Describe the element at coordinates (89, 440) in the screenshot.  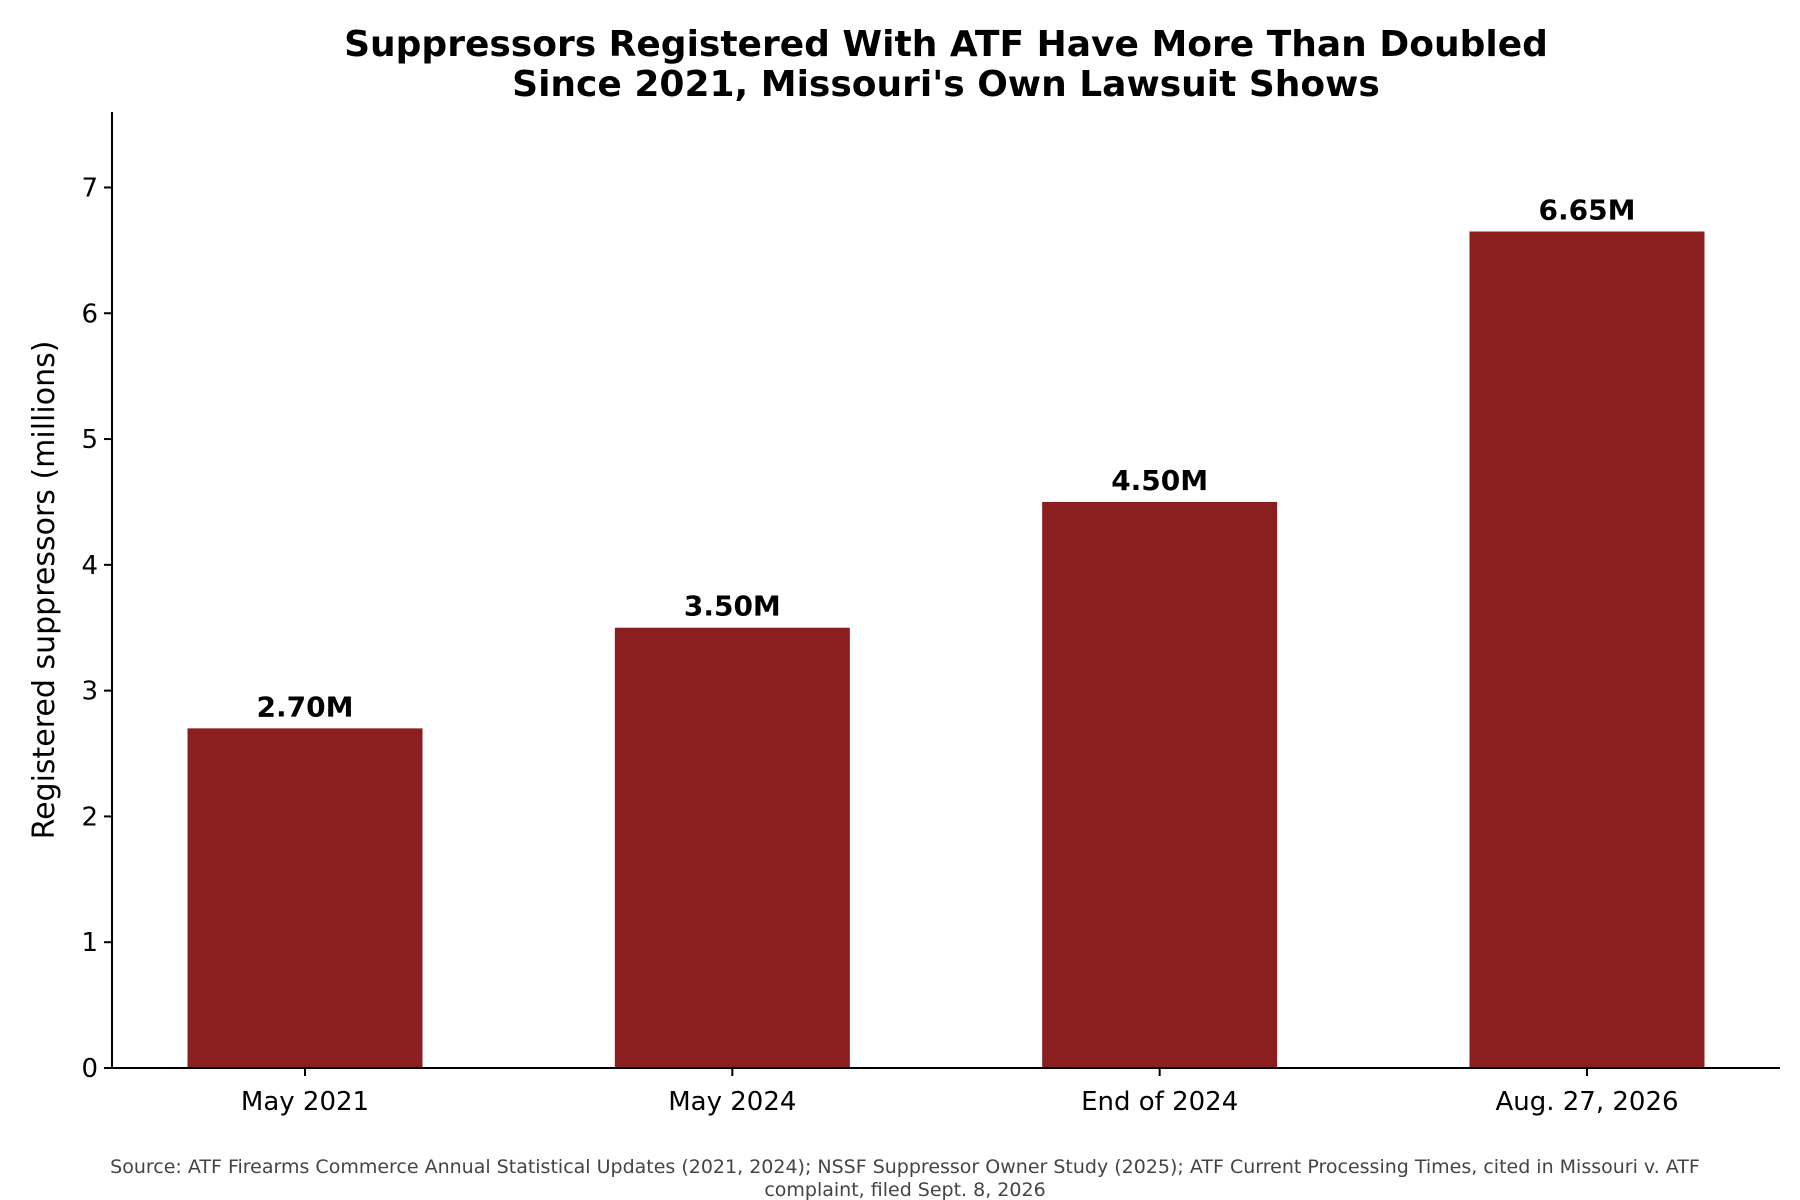
I see `y-tick-label-5: 5` at that location.